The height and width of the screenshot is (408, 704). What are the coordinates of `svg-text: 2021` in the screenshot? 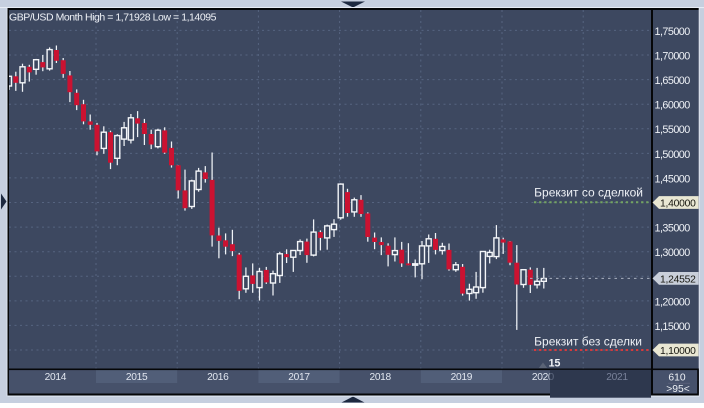 It's located at (617, 377).